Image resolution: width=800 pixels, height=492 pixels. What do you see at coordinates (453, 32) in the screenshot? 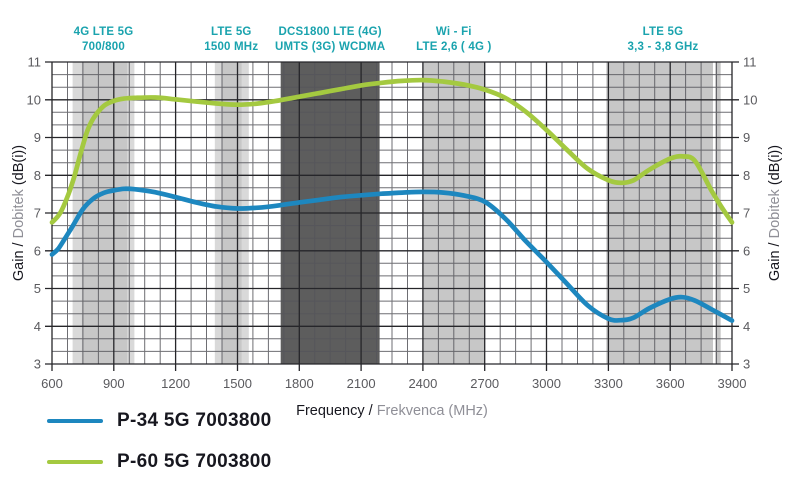
I see `band-label-line1: Wi - Fi` at bounding box center [453, 32].